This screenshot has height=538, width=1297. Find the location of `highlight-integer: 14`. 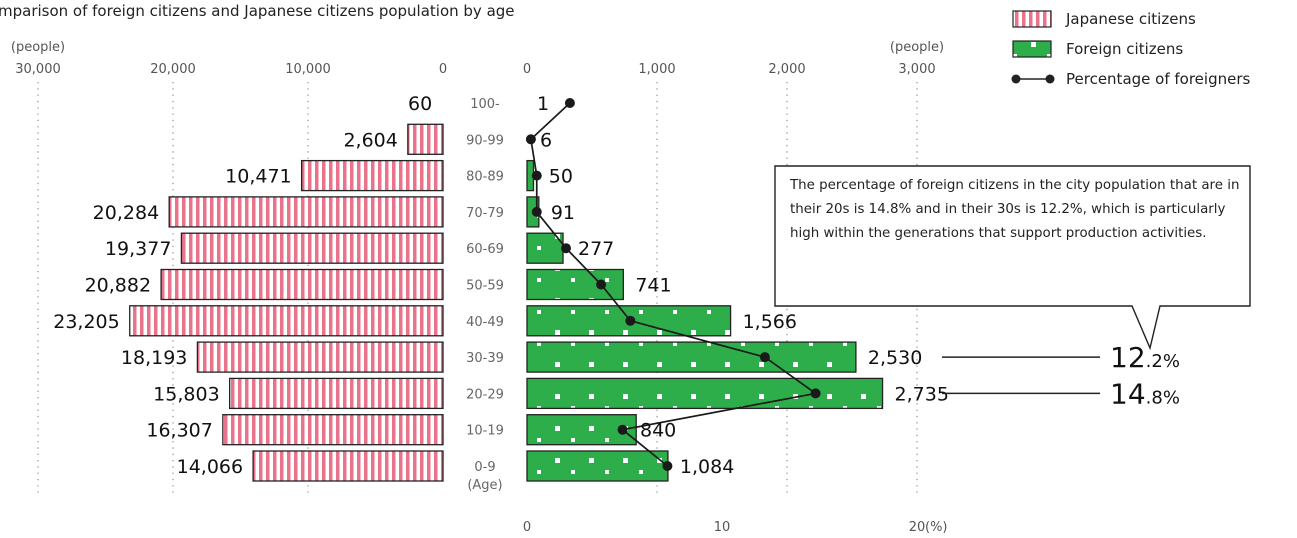

highlight-integer: 14 is located at coordinates (1128, 393).